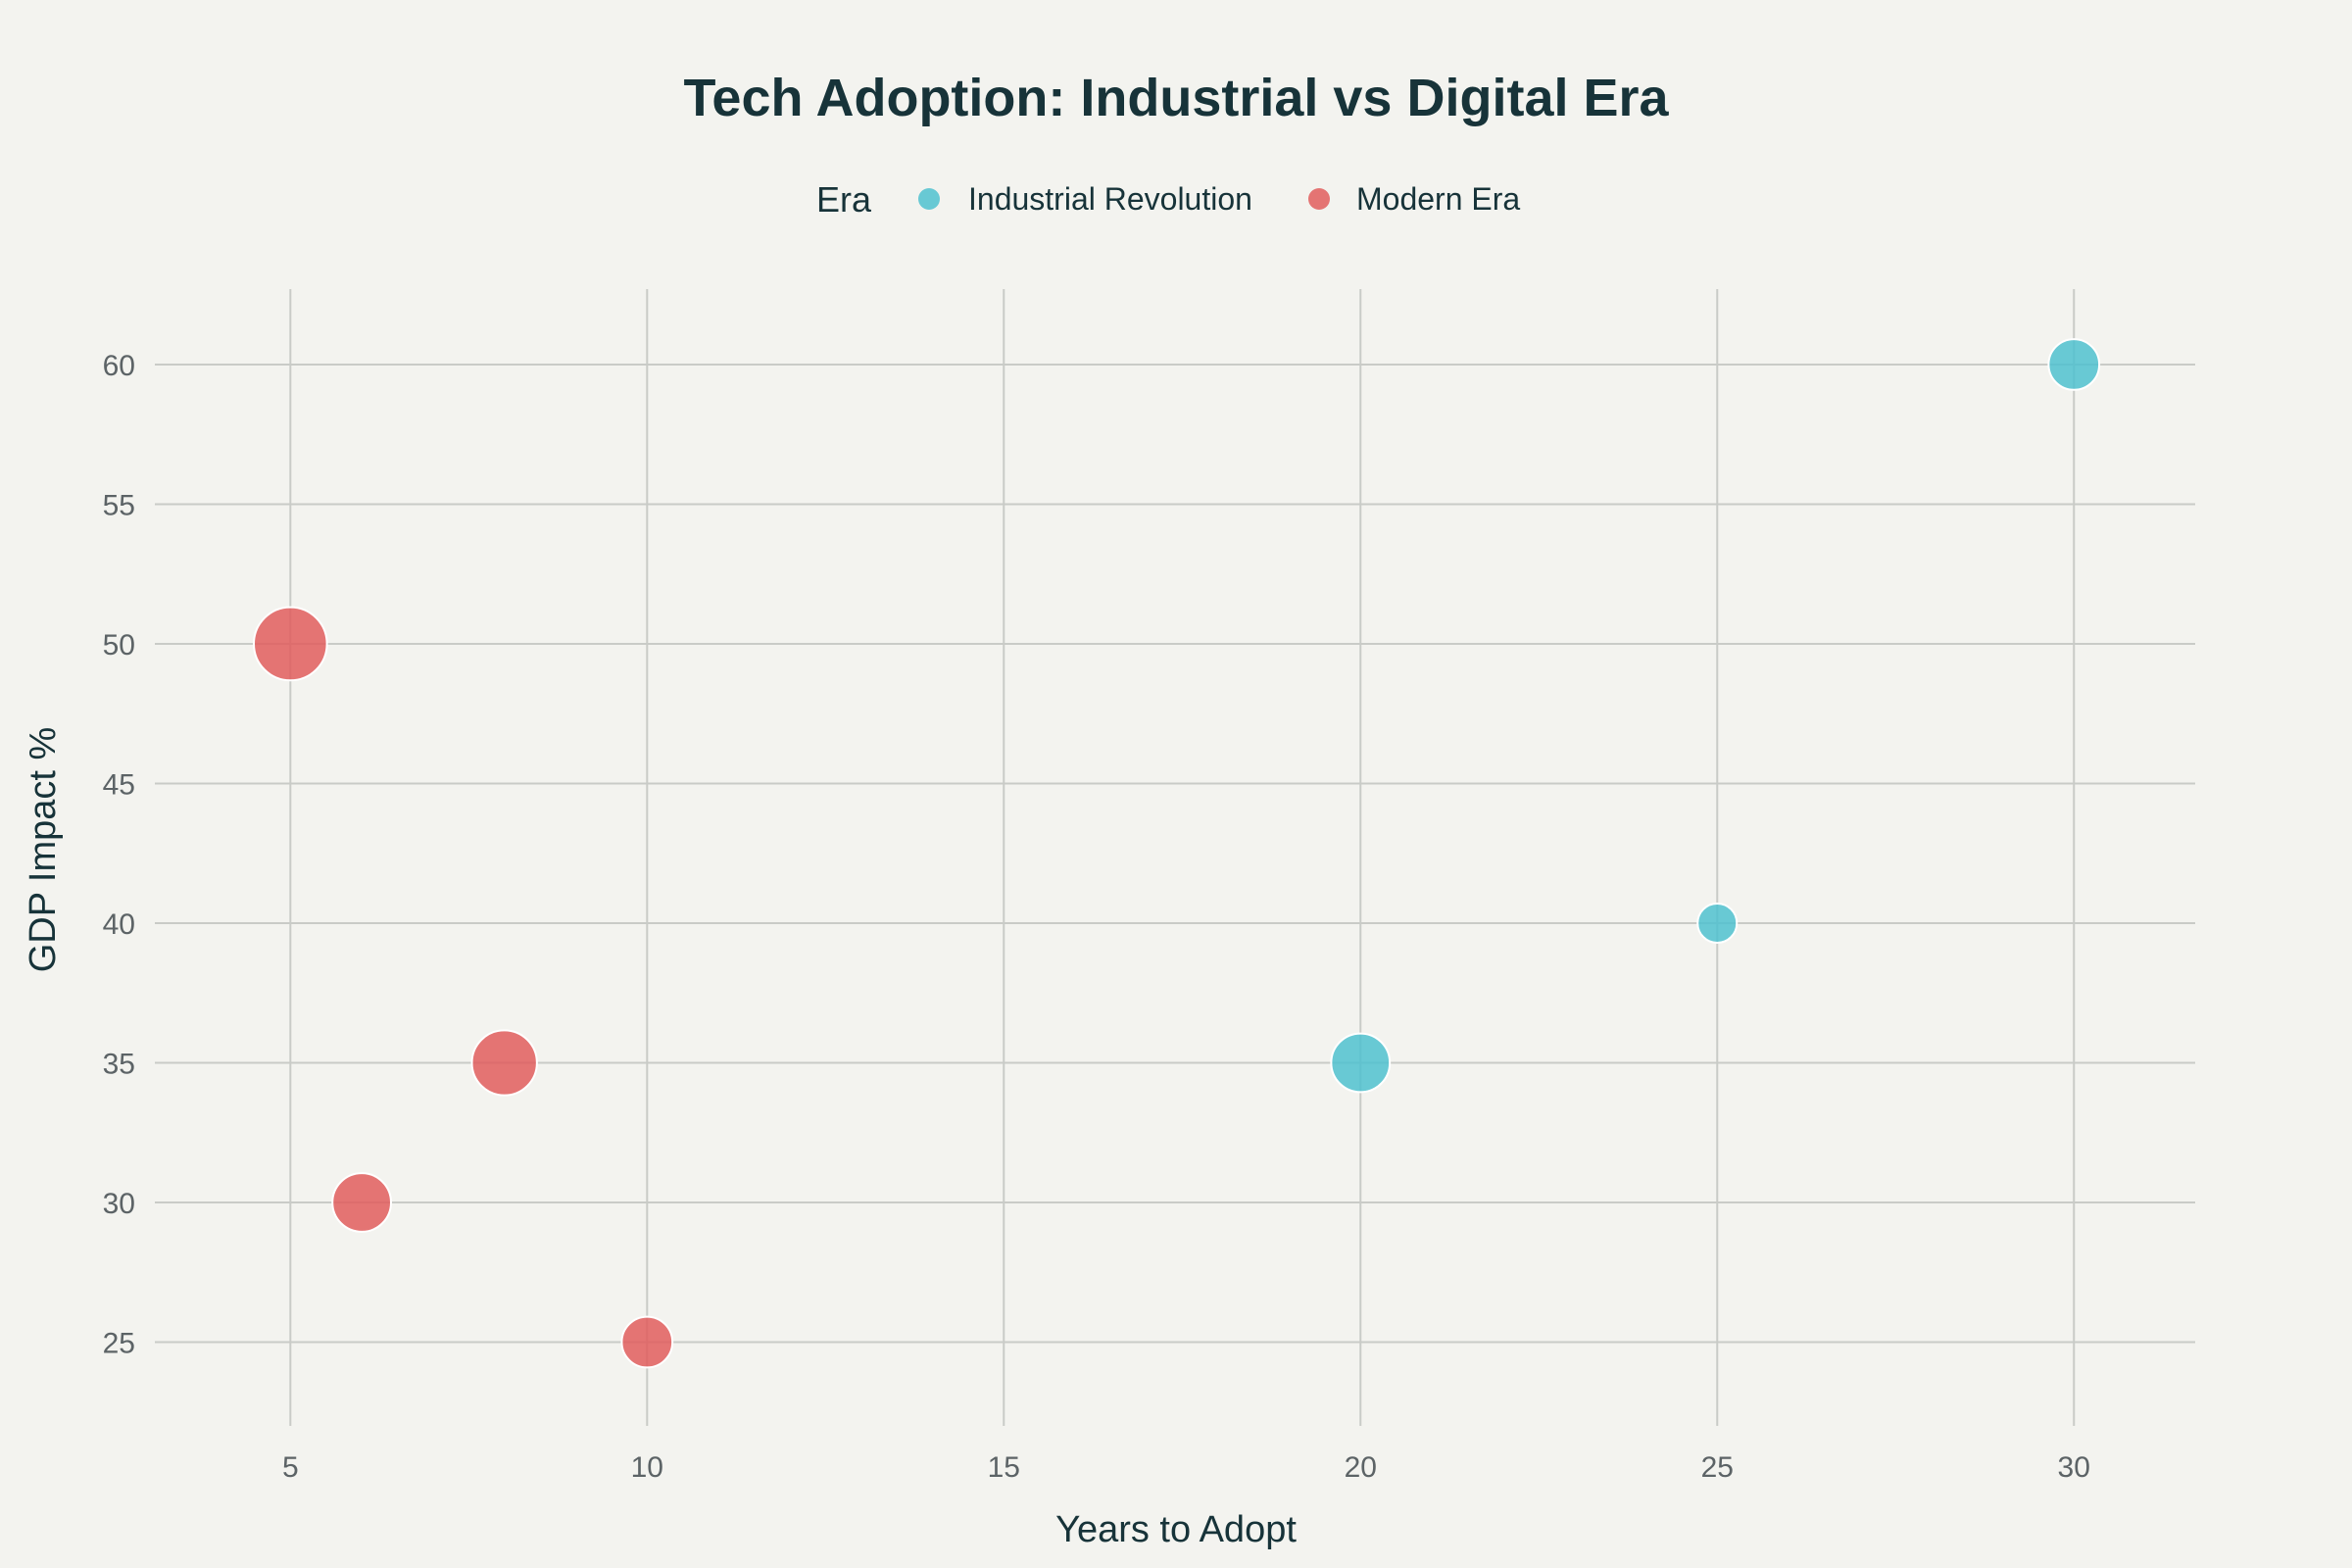 The width and height of the screenshot is (2352, 1568). Describe the element at coordinates (1361, 1467) in the screenshot. I see `x-tick-label-20: 20` at that location.